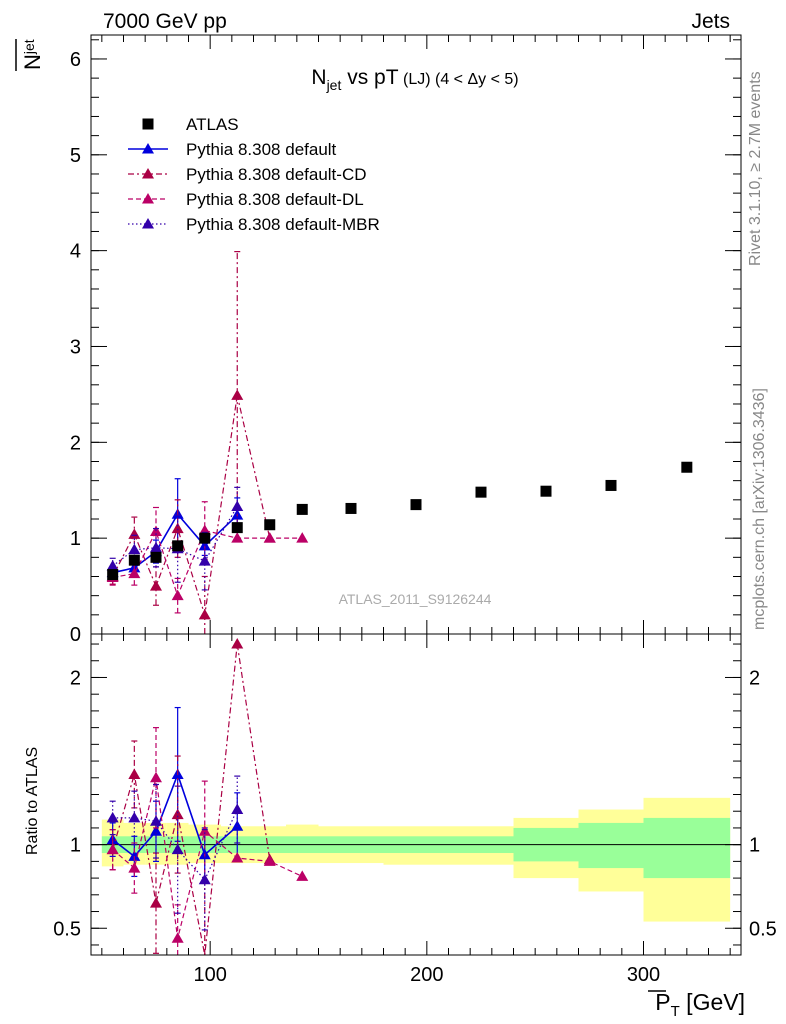  I want to click on legend-marker-mbr, so click(148, 223).